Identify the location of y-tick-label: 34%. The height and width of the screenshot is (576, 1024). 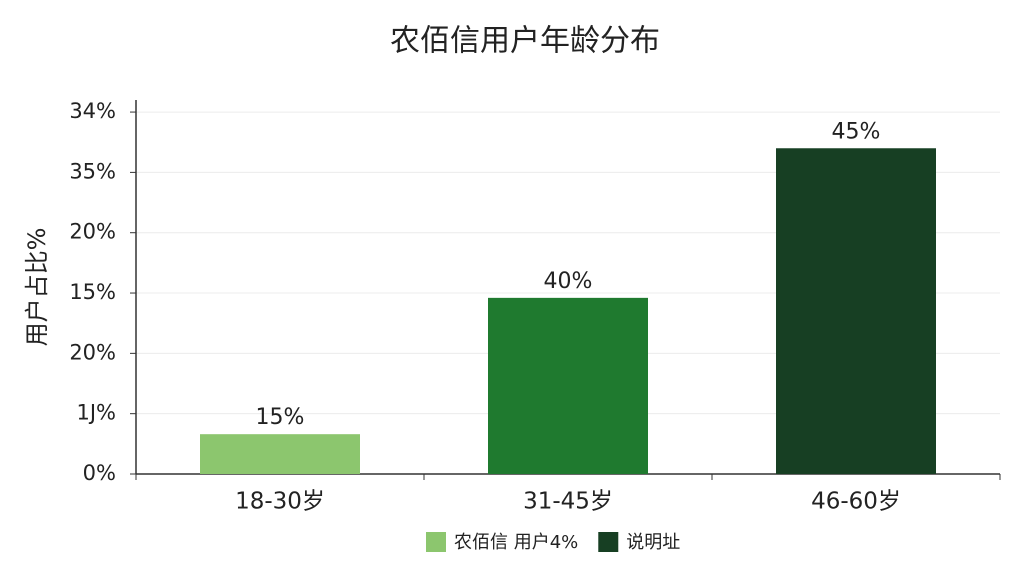
(92, 111).